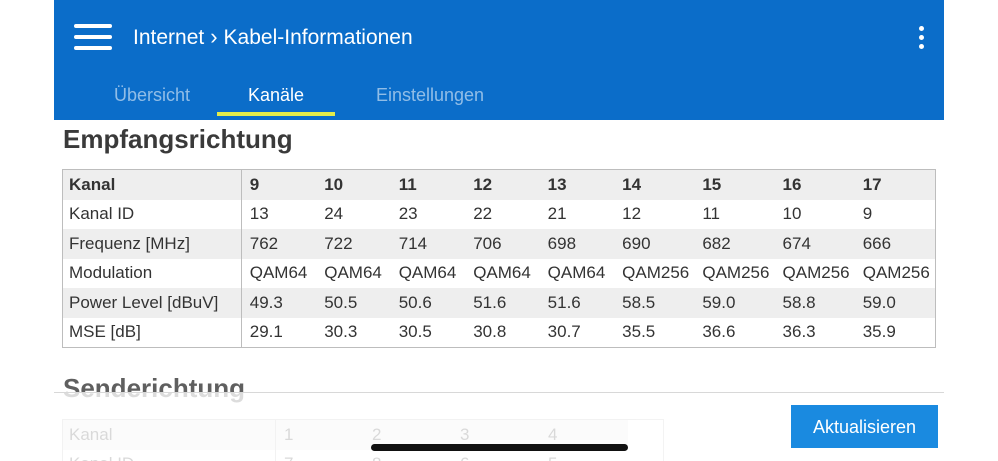  Describe the element at coordinates (152, 273) in the screenshot. I see `row-label: Modulation` at that location.